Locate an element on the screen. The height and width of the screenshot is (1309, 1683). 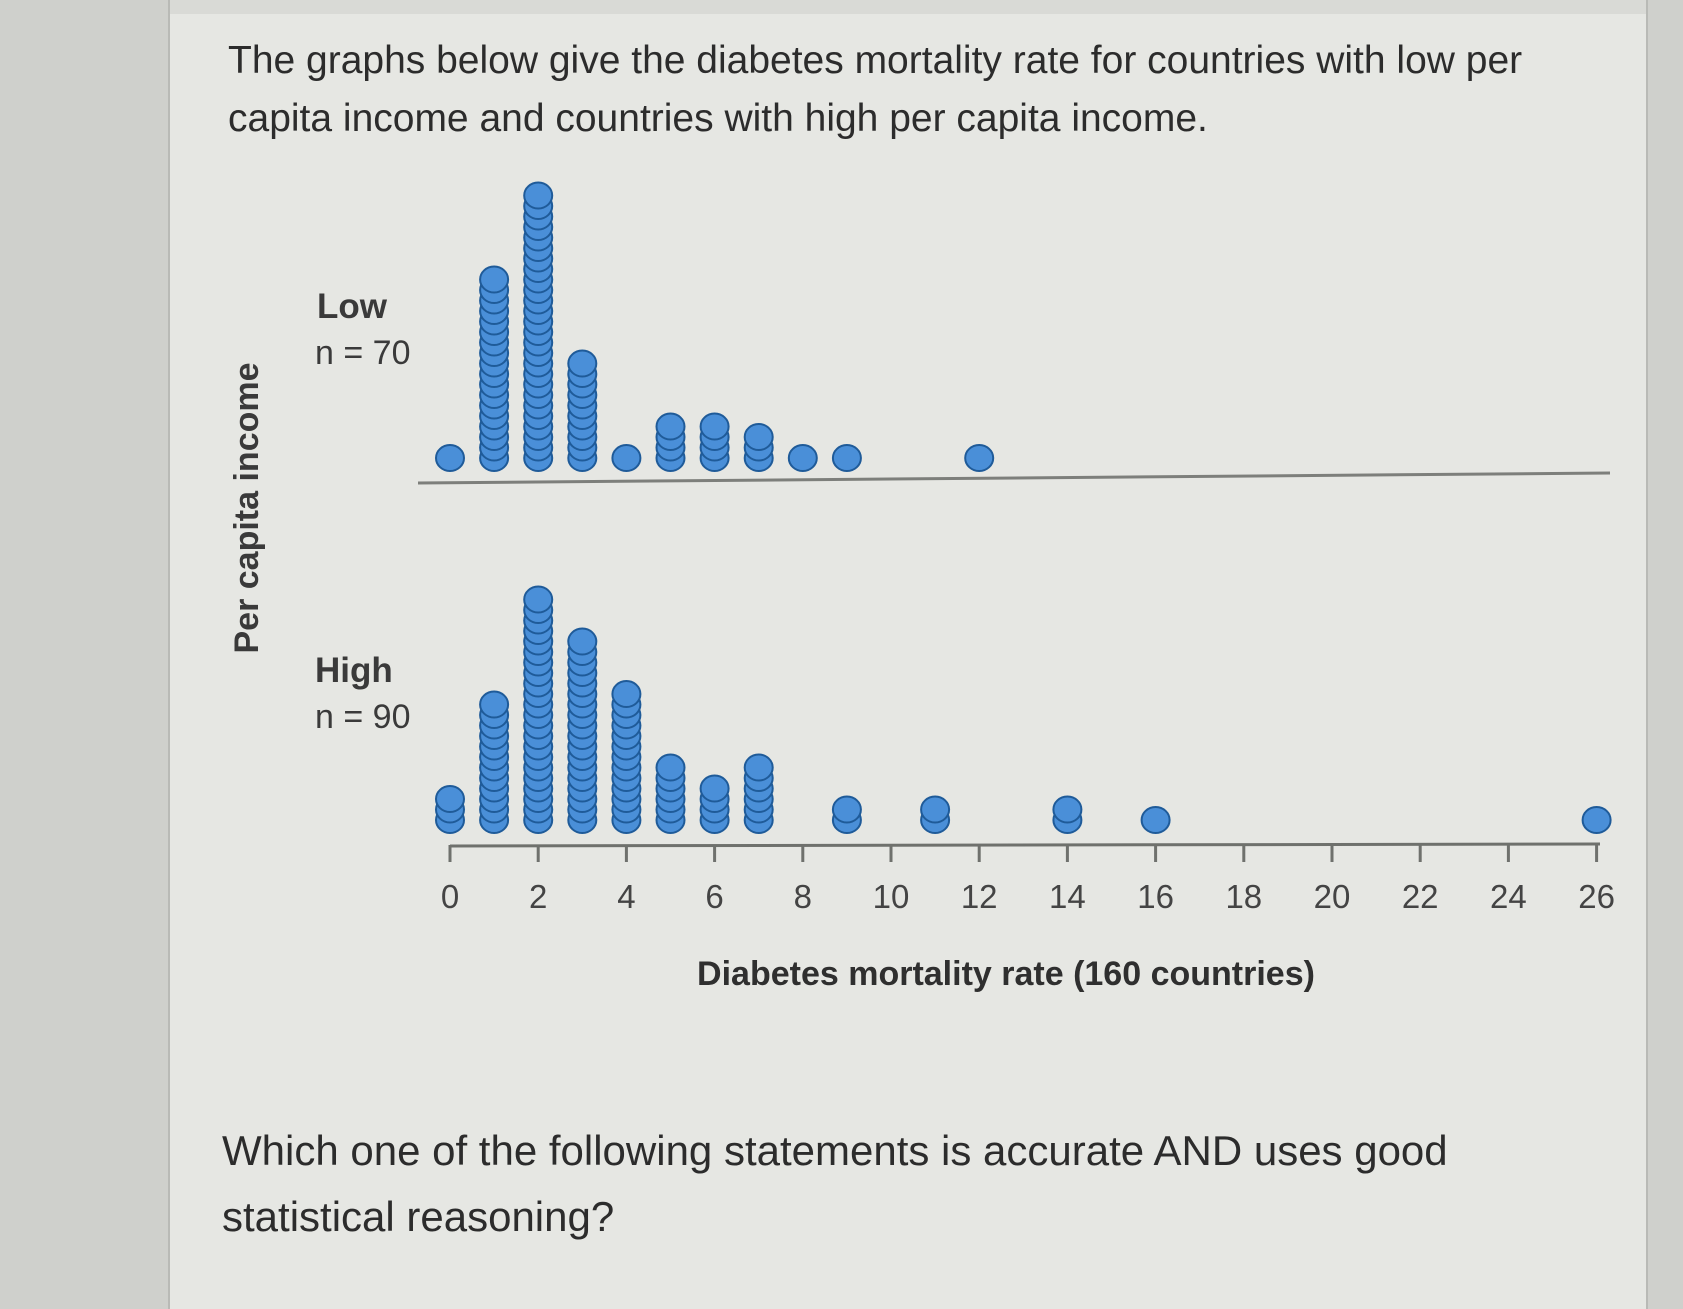
x-tick-label: 12 is located at coordinates (979, 896).